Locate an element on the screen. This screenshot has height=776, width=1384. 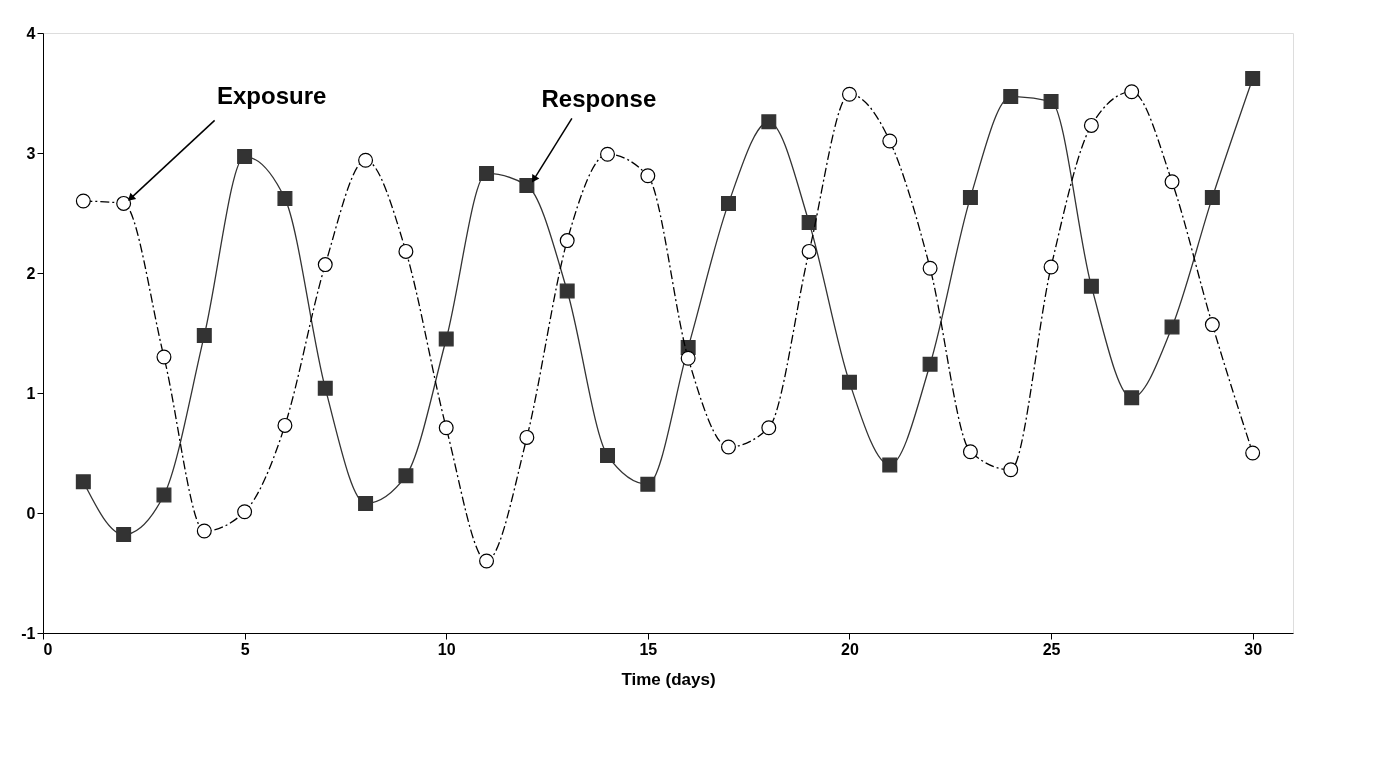
x-tick-label: 10 is located at coordinates (446, 649).